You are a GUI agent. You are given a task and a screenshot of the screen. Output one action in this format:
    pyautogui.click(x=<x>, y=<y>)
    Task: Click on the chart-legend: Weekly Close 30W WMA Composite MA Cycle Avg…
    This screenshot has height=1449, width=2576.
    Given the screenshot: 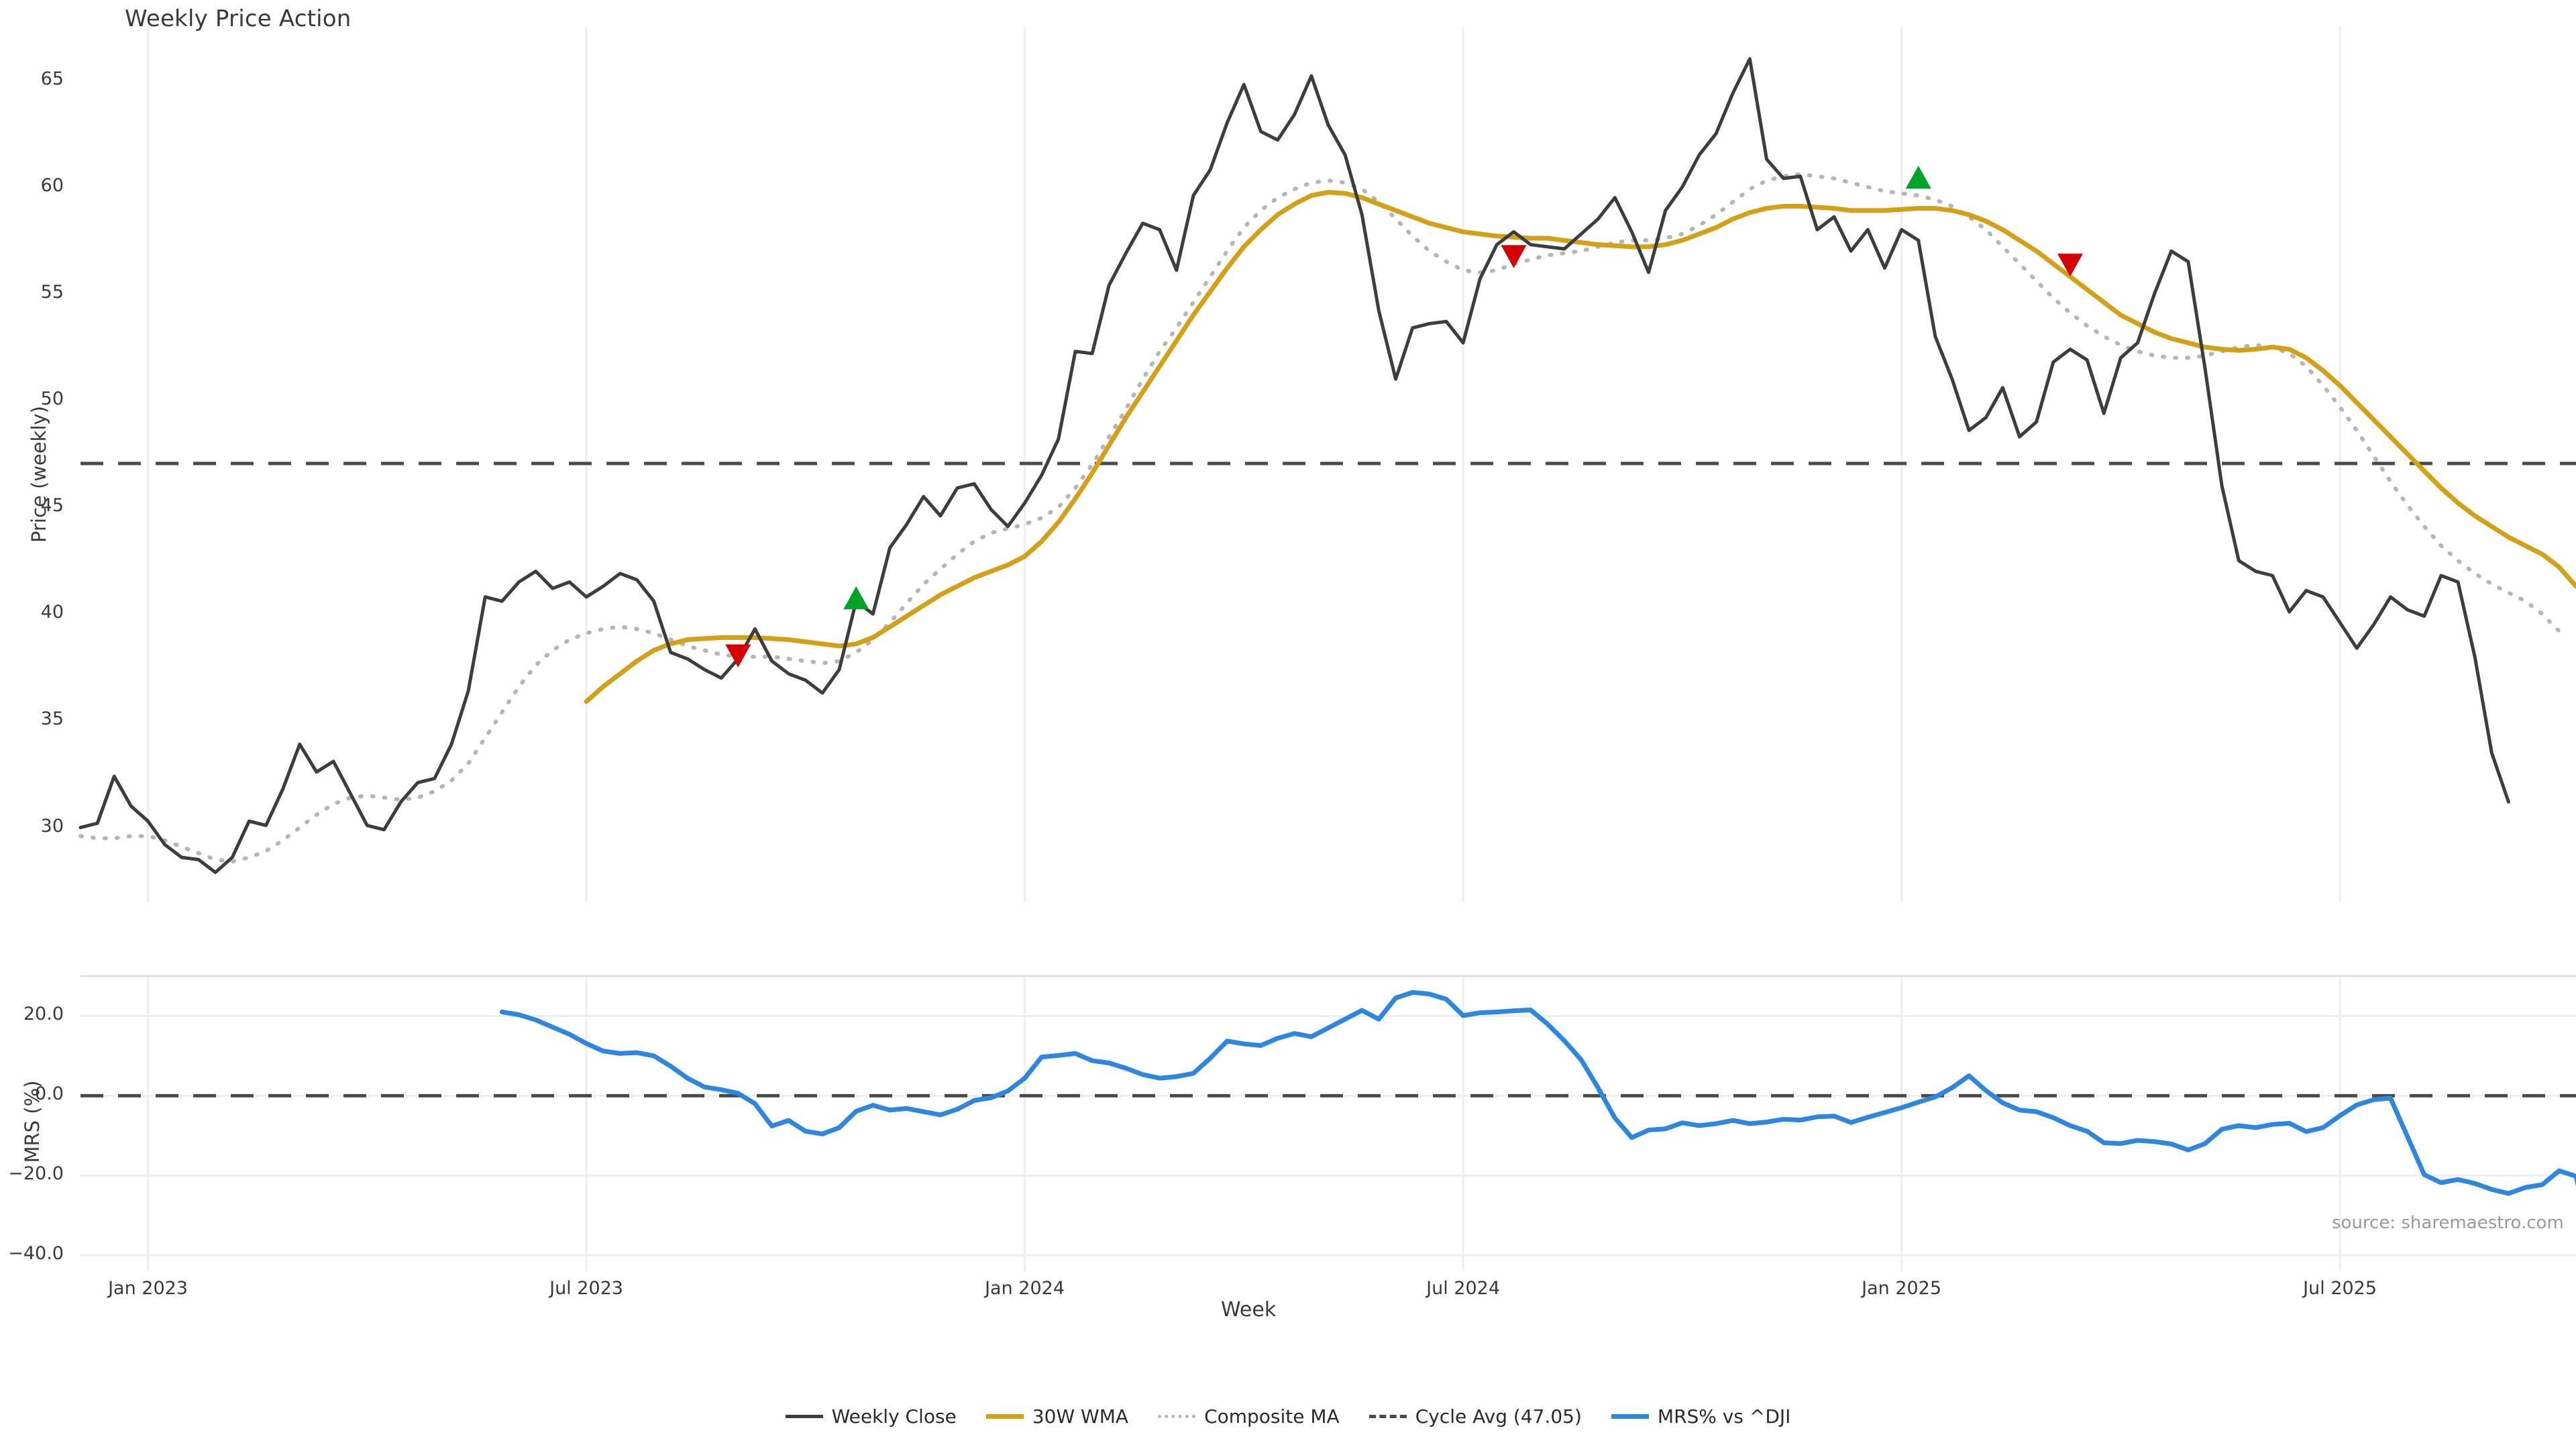 What is the action you would take?
    pyautogui.click(x=1288, y=1416)
    